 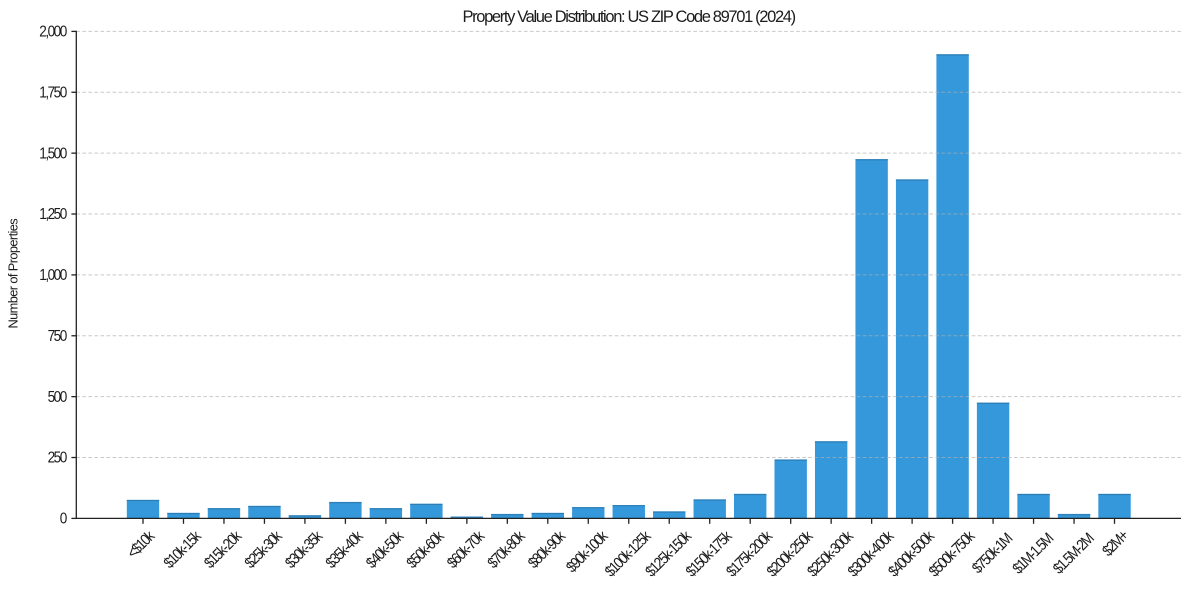 I want to click on svg-text: 0, so click(x=63, y=519).